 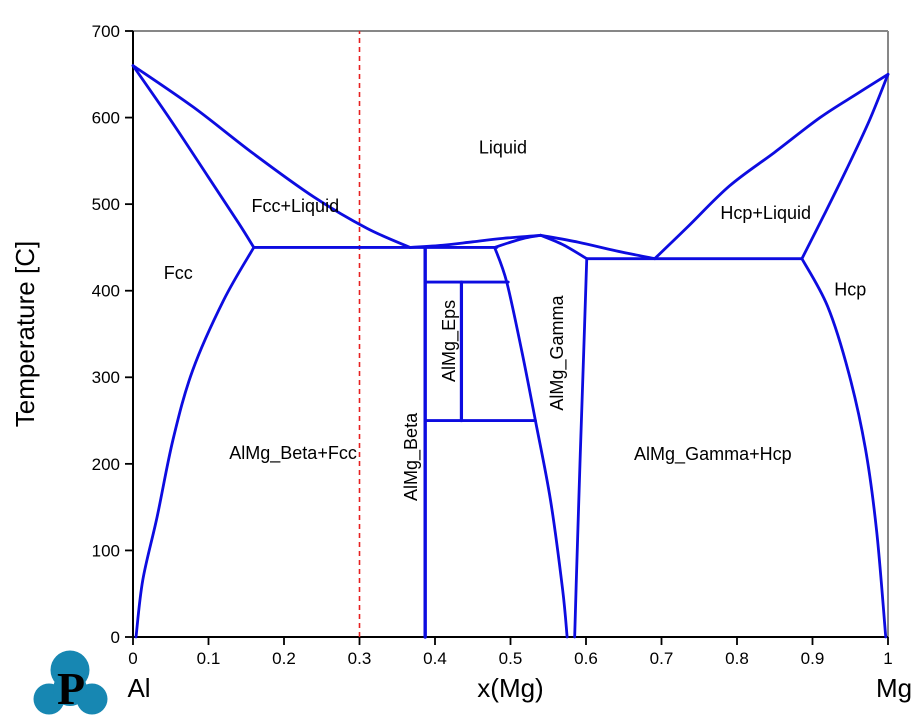 I want to click on boundary-liquidus-gamma-max-to-eutectic, so click(x=598, y=247).